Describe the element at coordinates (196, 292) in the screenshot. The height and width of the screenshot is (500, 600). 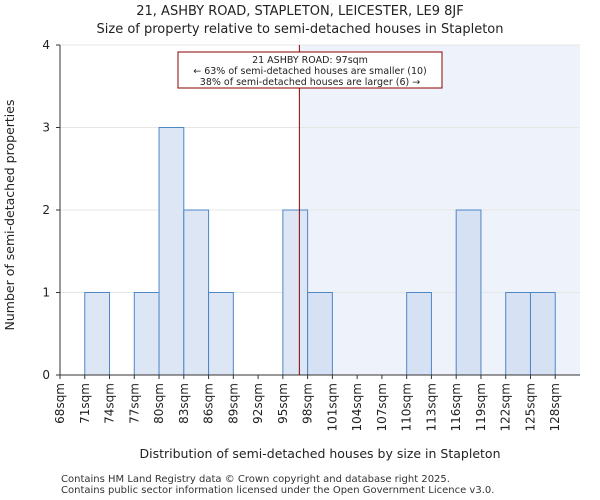
I see `bar-83sqm` at that location.